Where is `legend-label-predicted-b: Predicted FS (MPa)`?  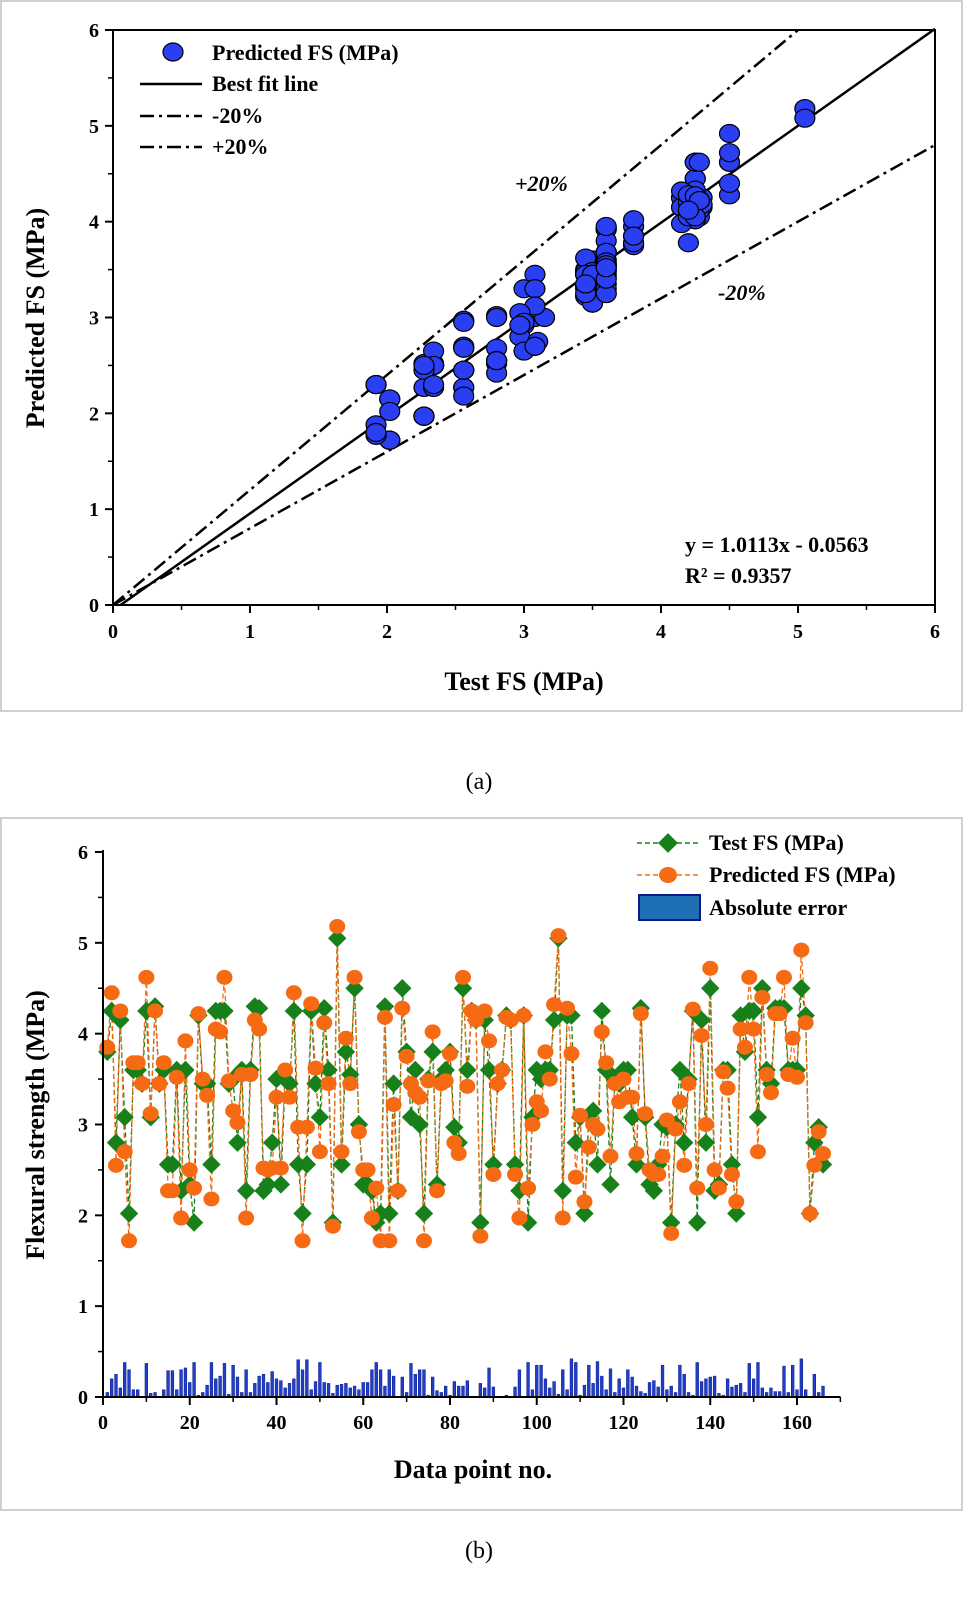 legend-label-predicted-b: Predicted FS (MPa) is located at coordinates (802, 874).